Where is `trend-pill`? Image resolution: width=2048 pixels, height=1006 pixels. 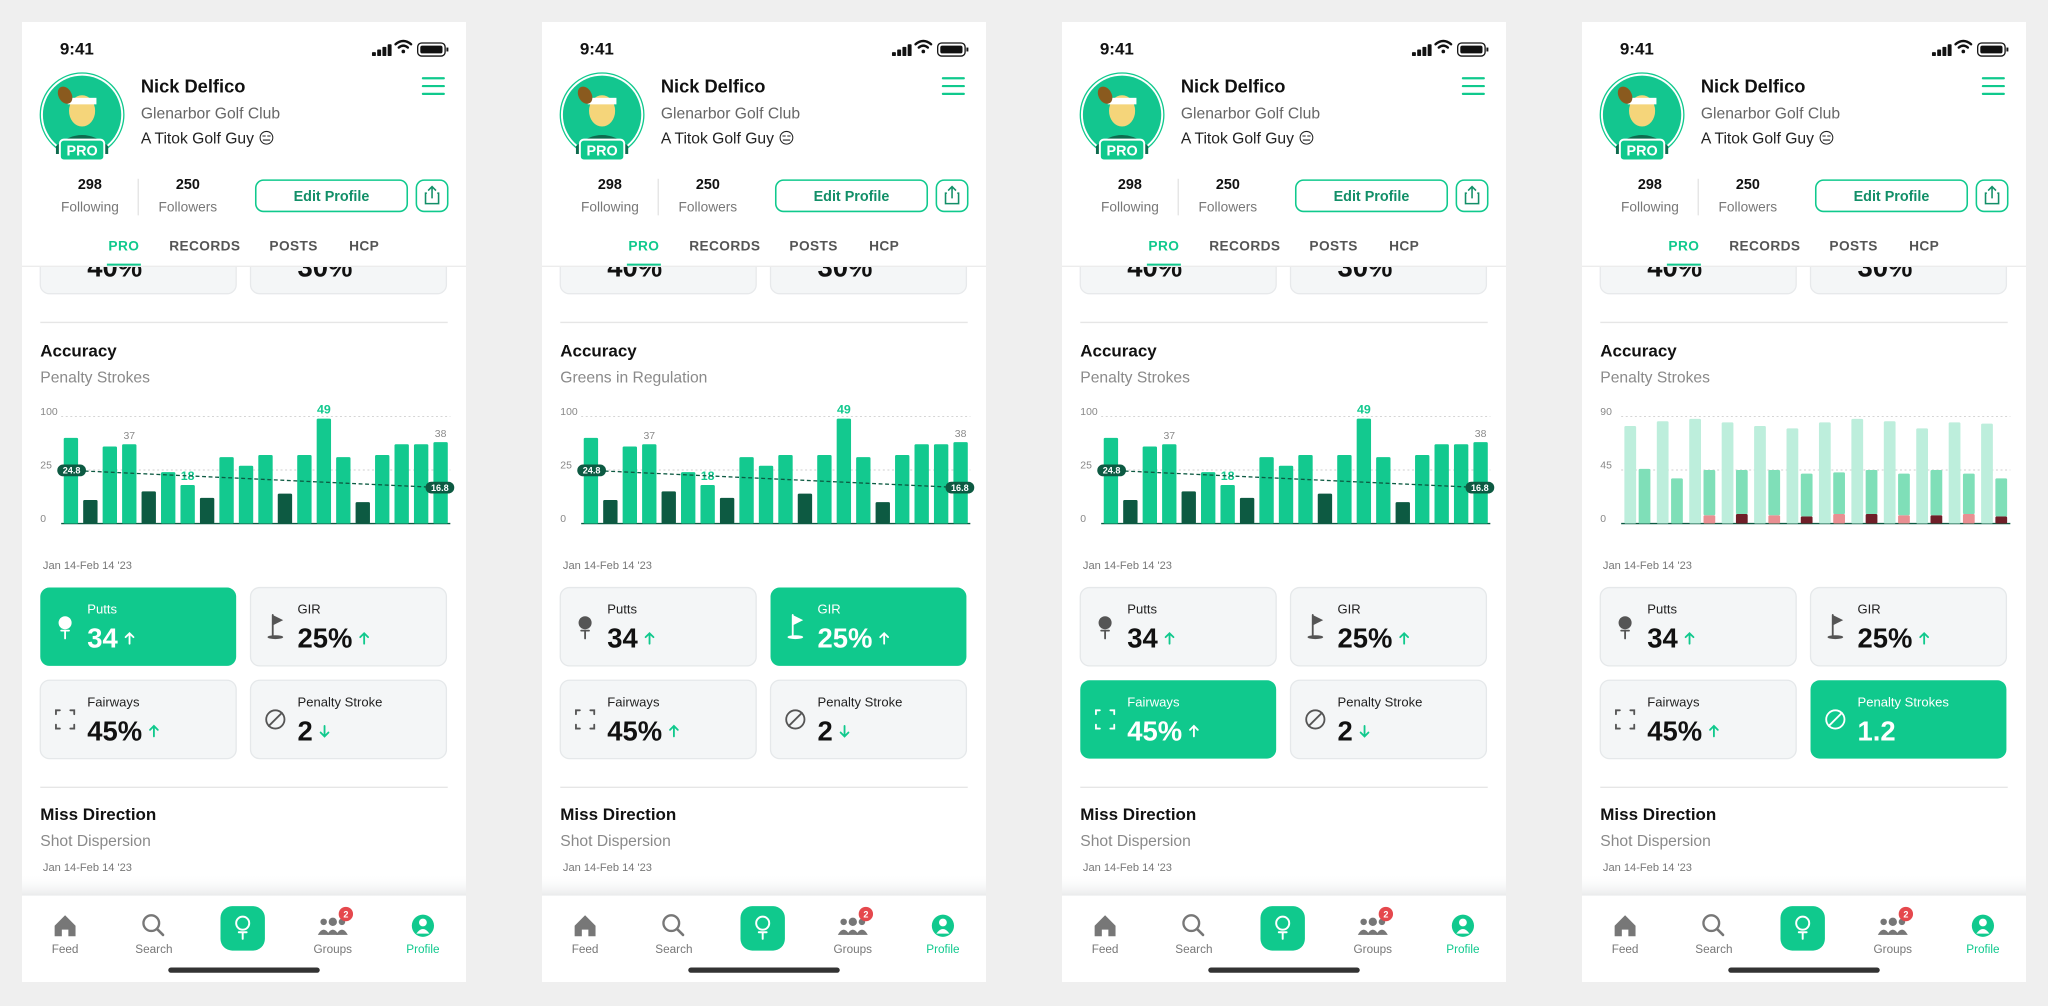 trend-pill is located at coordinates (1480, 487).